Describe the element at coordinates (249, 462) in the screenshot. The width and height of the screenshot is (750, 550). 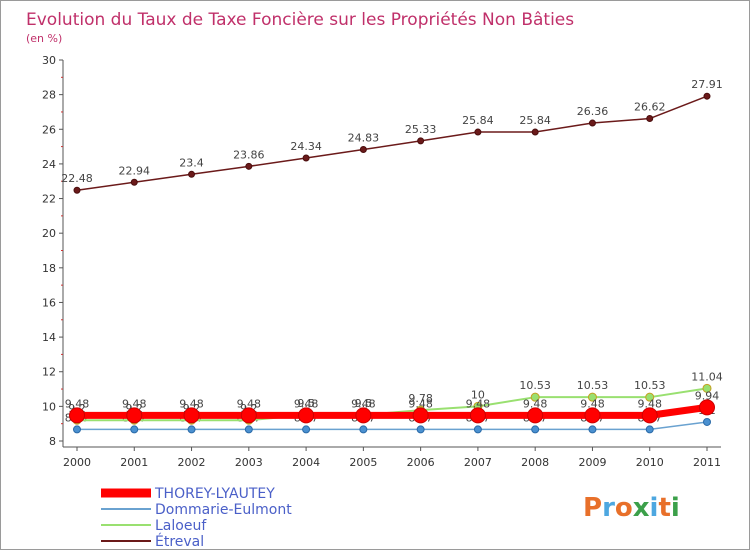
I see `x-tick-label: 2003` at that location.